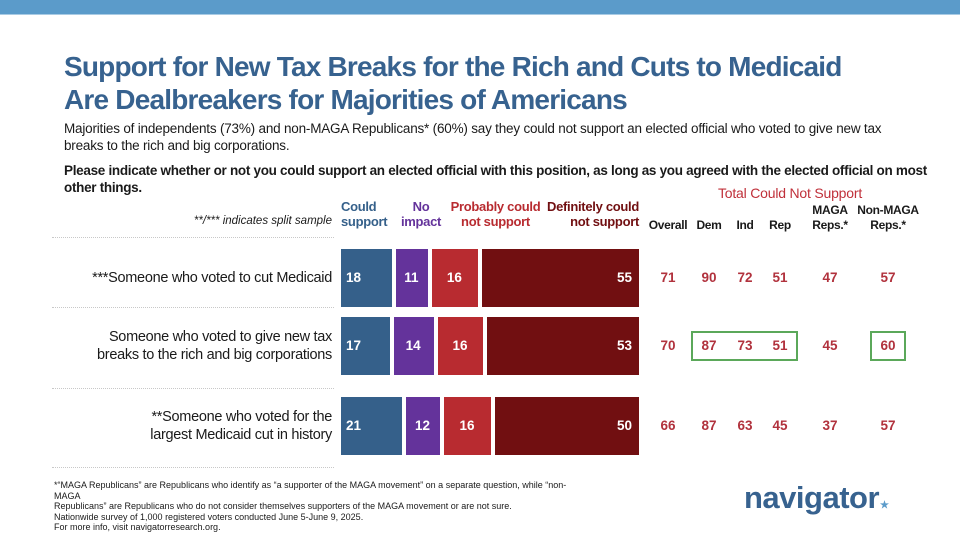 Image resolution: width=960 pixels, height=540 pixels. What do you see at coordinates (421, 206) in the screenshot?
I see `legend-label: No` at bounding box center [421, 206].